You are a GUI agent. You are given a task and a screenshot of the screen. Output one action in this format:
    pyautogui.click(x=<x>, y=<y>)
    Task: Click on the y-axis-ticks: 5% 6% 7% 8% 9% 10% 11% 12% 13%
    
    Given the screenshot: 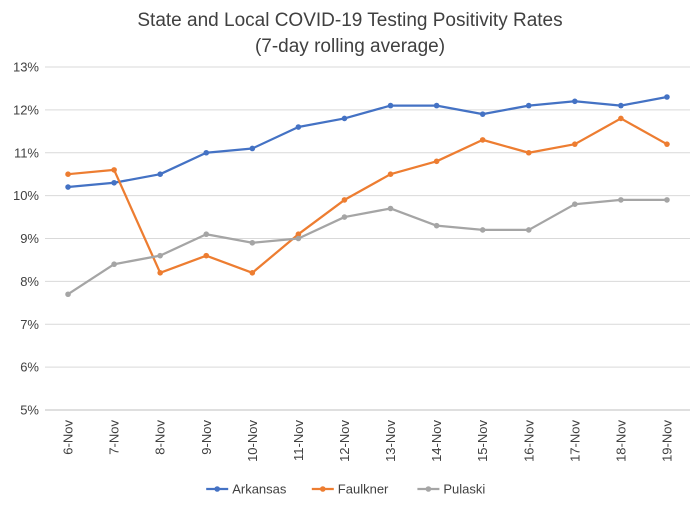 What is the action you would take?
    pyautogui.click(x=26, y=239)
    